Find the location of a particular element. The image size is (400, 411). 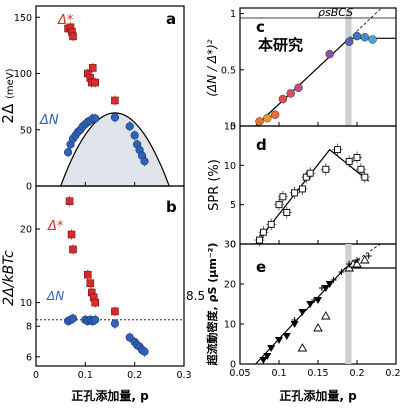

fit-line-d is located at coordinates (312, 196).